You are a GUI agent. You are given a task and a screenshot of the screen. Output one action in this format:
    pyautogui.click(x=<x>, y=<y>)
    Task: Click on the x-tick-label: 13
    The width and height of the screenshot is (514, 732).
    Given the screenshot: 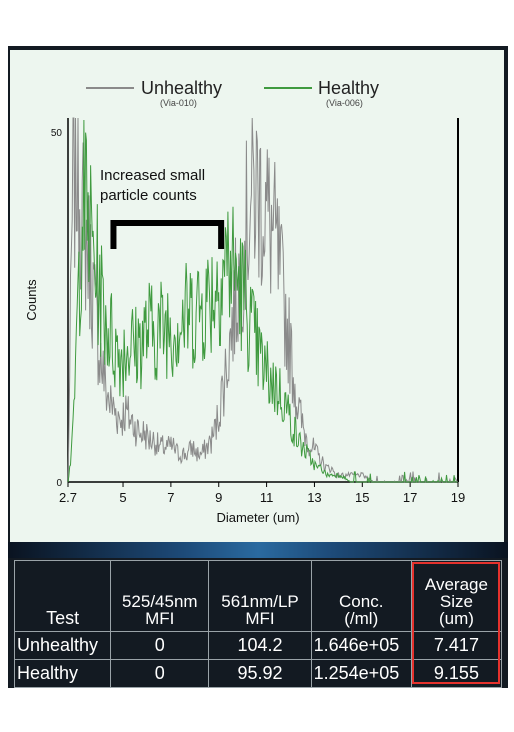 What is the action you would take?
    pyautogui.click(x=314, y=497)
    